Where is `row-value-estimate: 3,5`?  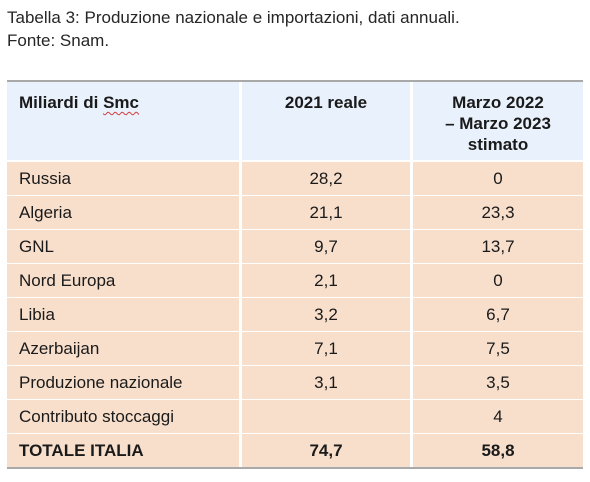
row-value-estimate: 3,5 is located at coordinates (498, 382).